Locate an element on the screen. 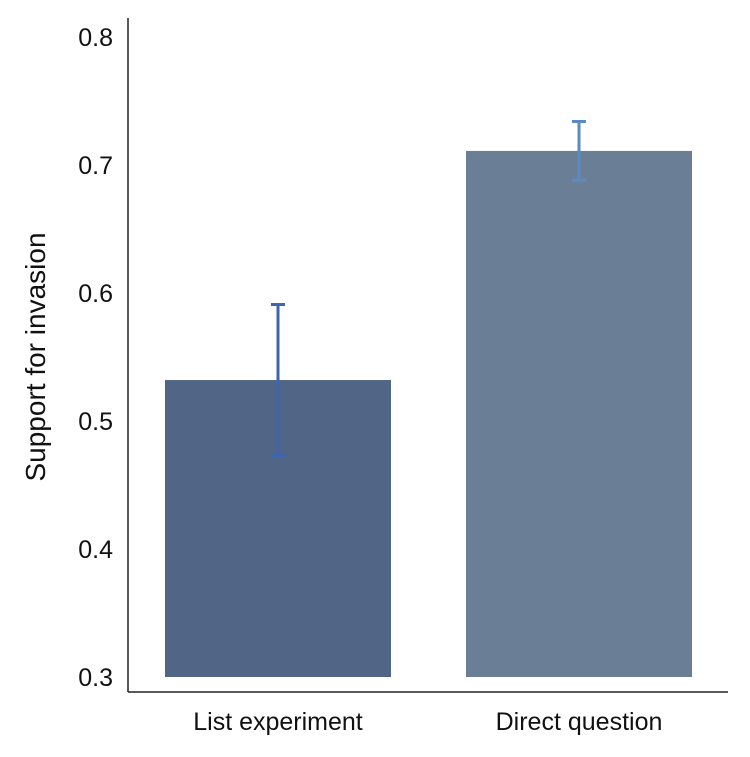 Image resolution: width=750 pixels, height=757 pixels. y-tick-label: 0.5 is located at coordinates (95, 422).